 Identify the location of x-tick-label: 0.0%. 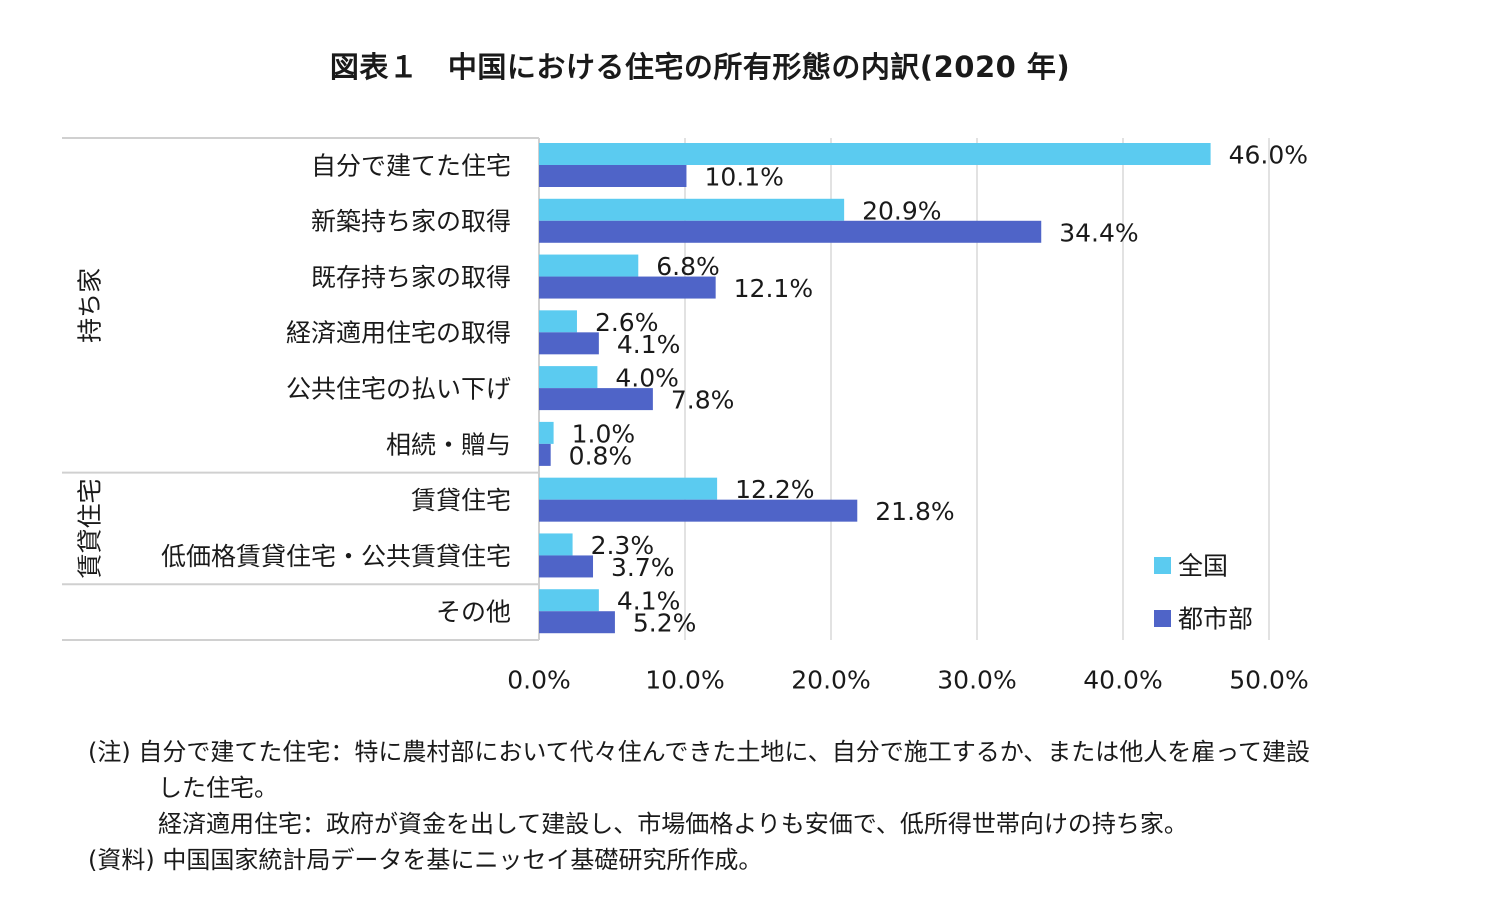
(539, 680).